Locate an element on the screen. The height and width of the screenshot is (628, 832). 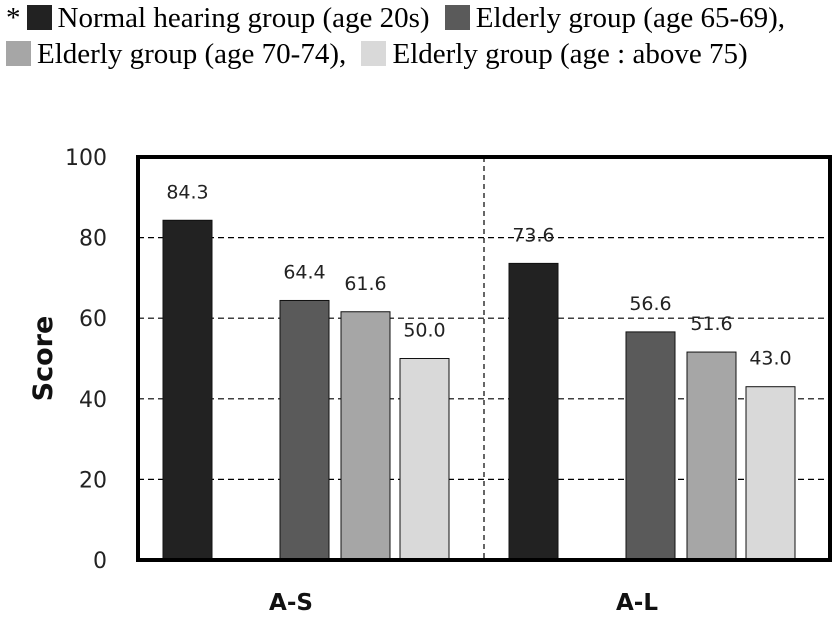
legend-item-75plus: Elderly group (age : above 75) is located at coordinates (558, 54).